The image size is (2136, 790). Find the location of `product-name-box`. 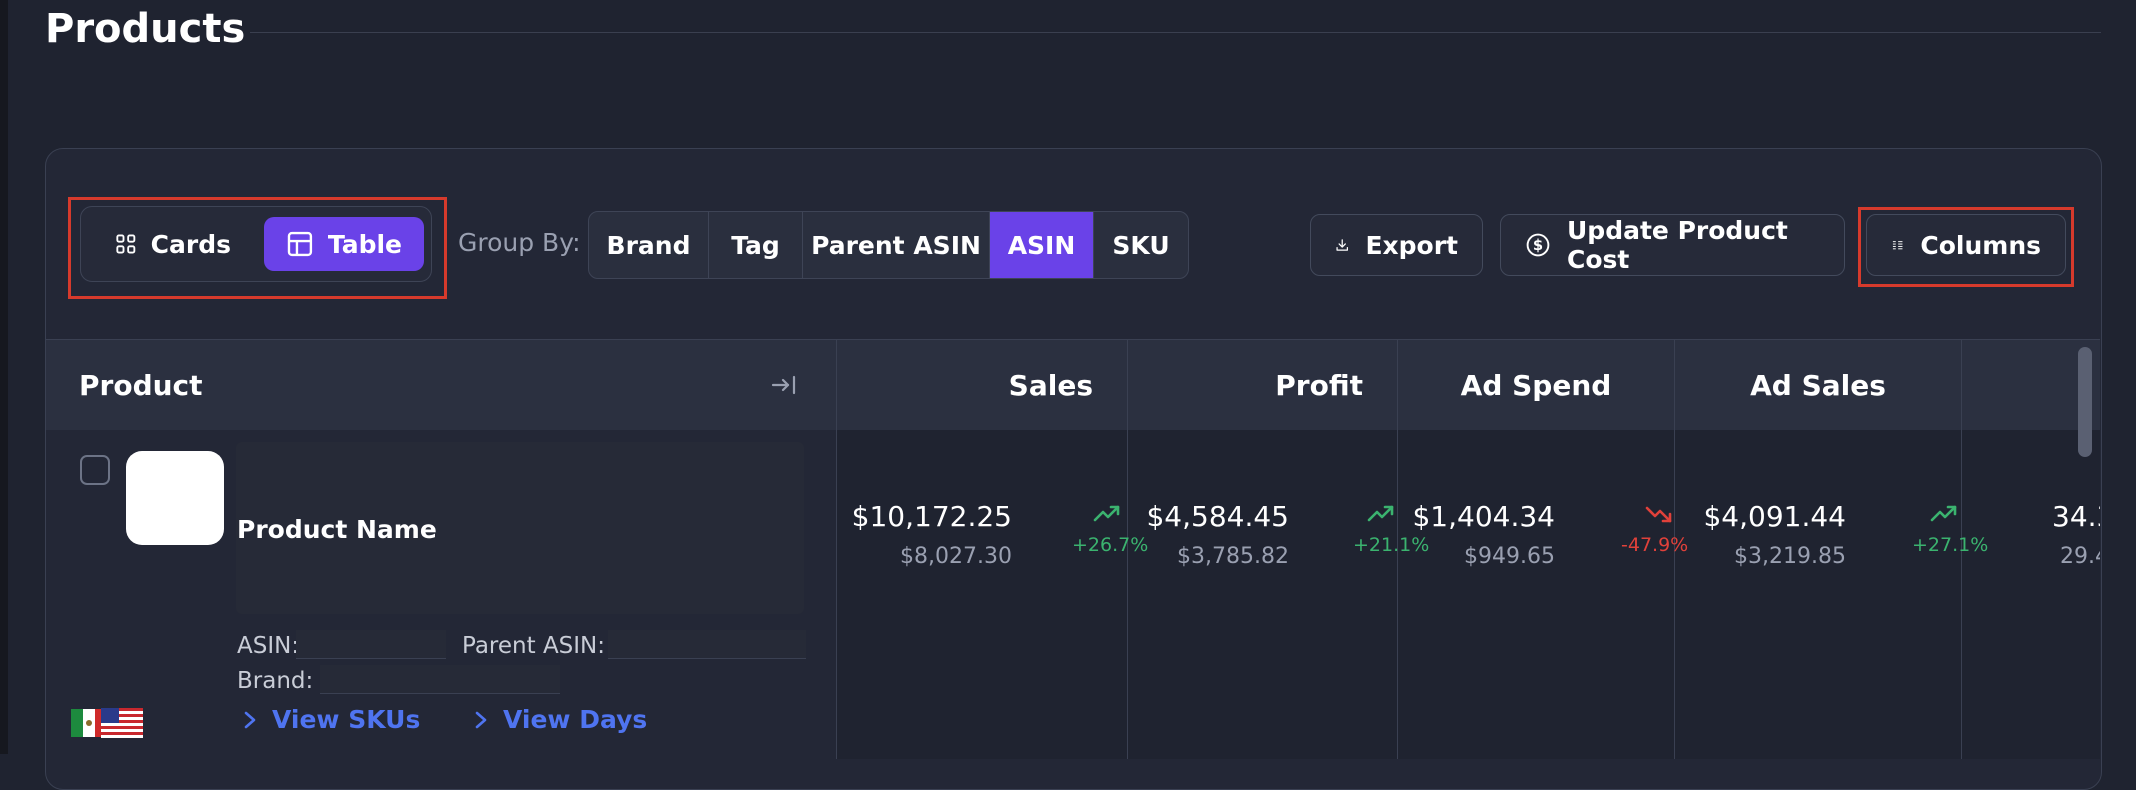

product-name-box is located at coordinates (520, 528).